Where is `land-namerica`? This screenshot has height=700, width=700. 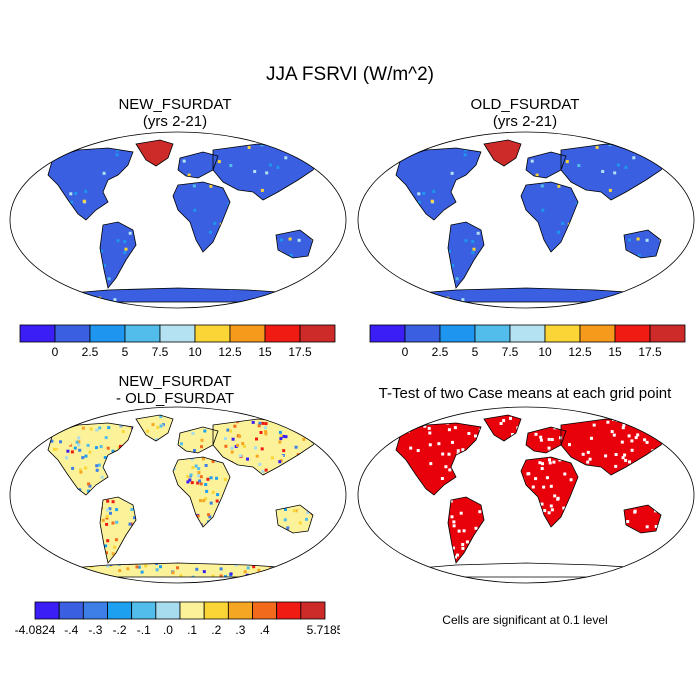 land-namerica is located at coordinates (90, 184).